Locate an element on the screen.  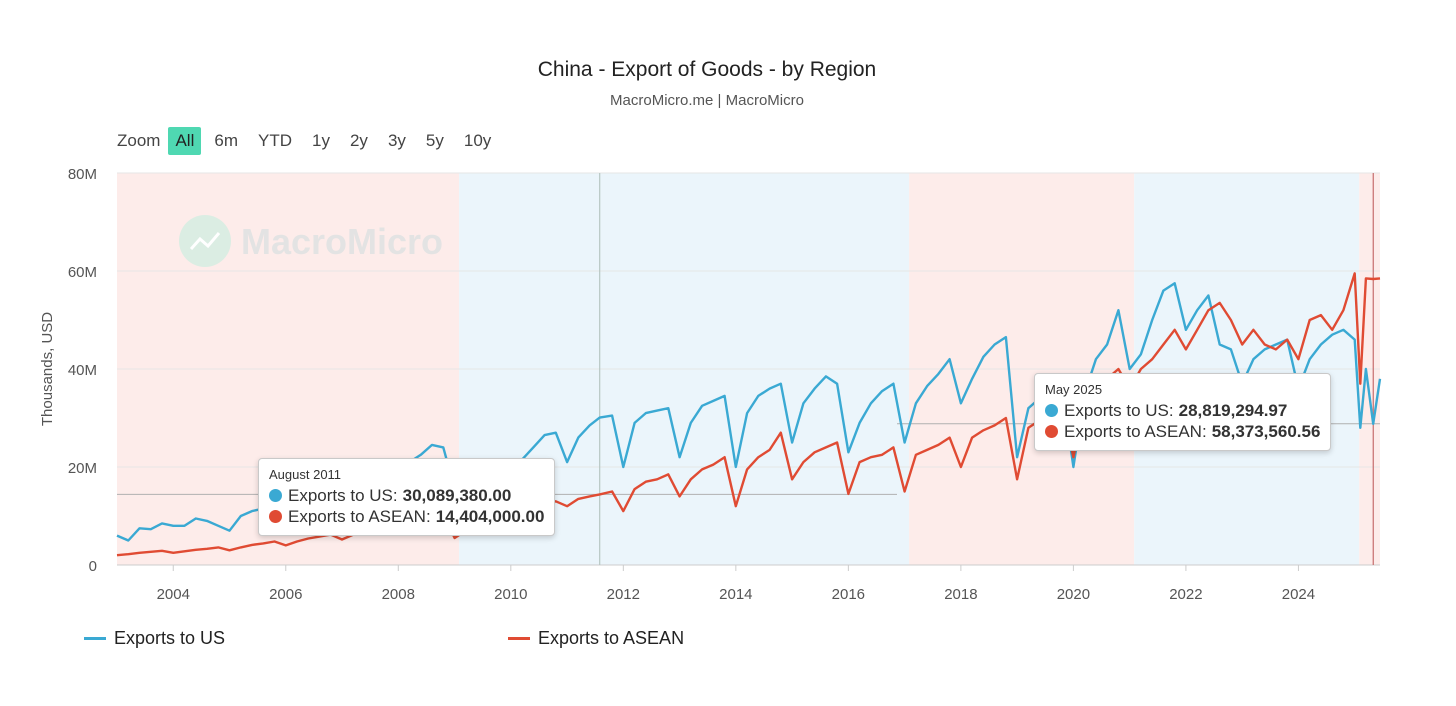
watermark-text: MacroMicro is located at coordinates (342, 241).